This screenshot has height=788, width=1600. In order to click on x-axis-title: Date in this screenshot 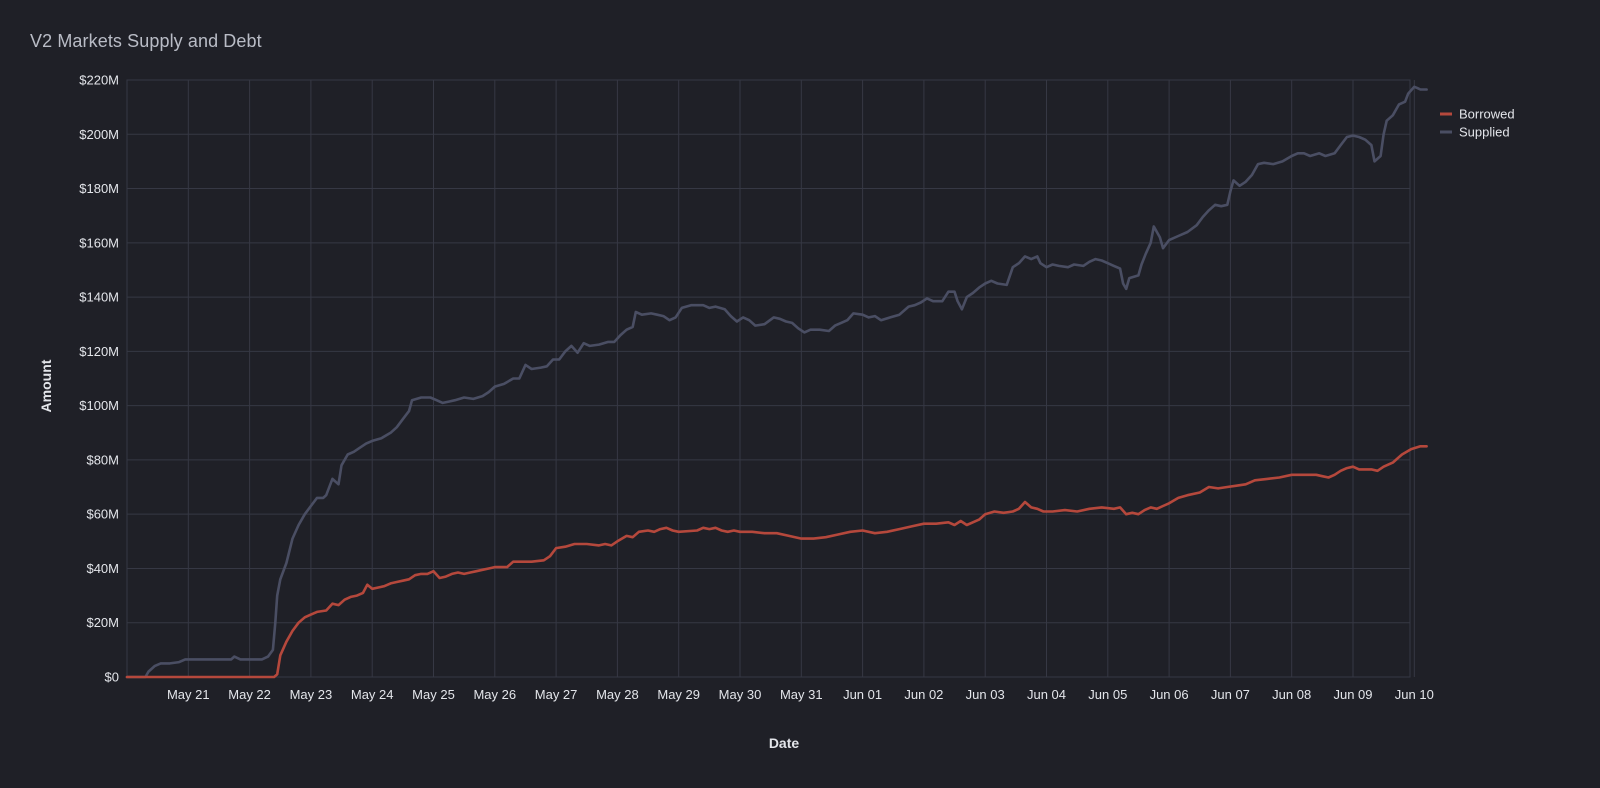, I will do `click(784, 743)`.